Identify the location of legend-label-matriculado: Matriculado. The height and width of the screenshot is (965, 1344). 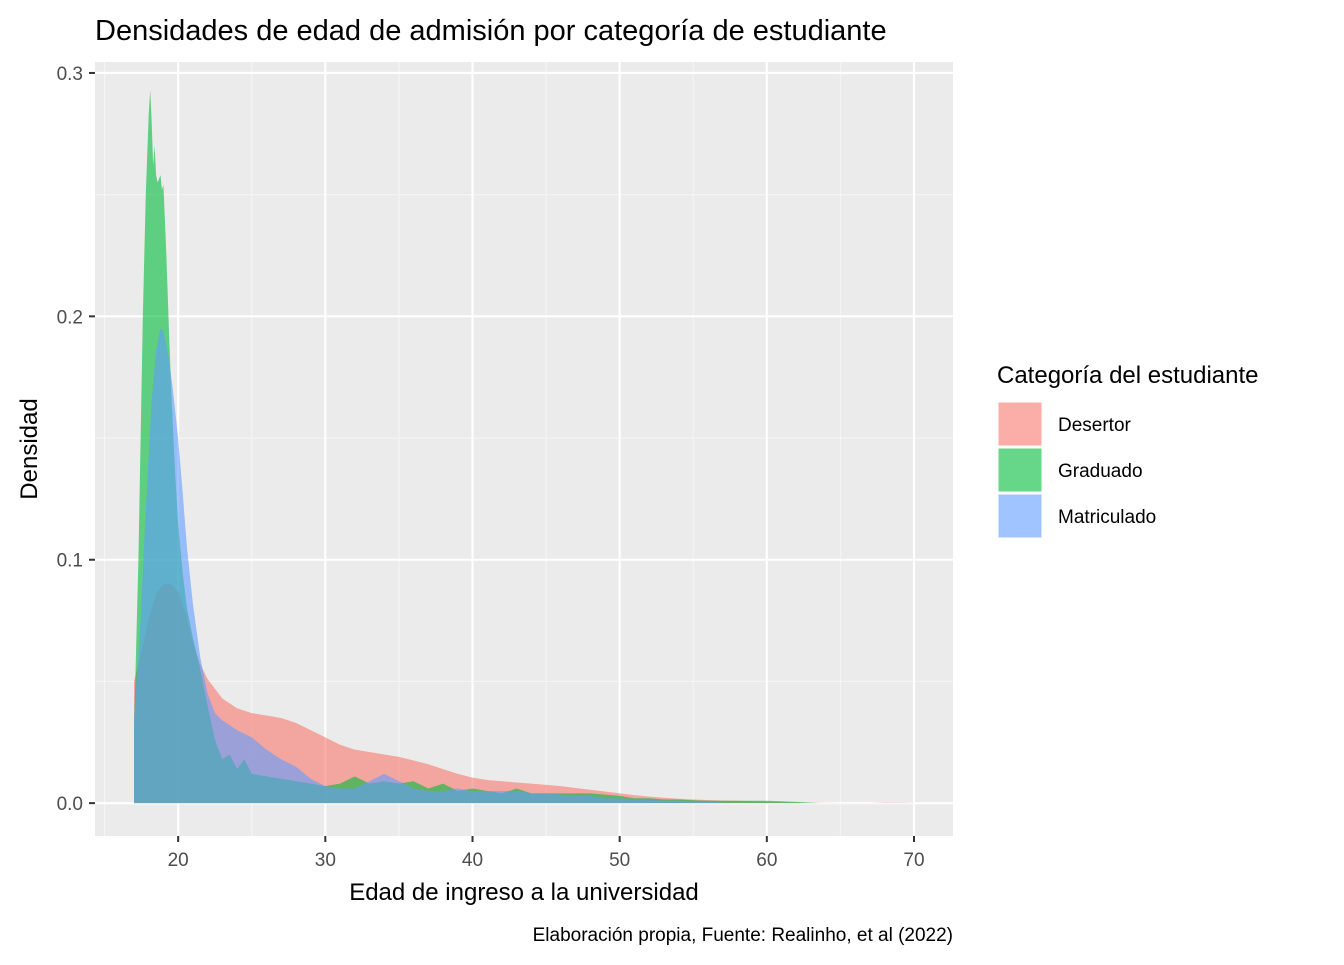
(1107, 517).